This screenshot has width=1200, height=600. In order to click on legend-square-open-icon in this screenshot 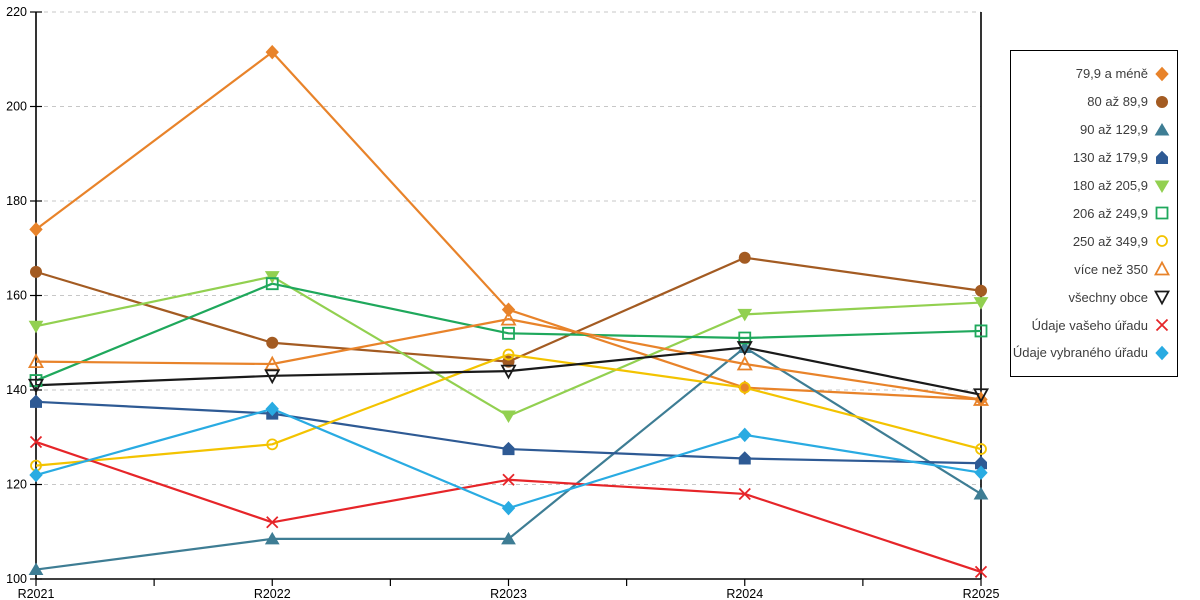, I will do `click(1162, 213)`.